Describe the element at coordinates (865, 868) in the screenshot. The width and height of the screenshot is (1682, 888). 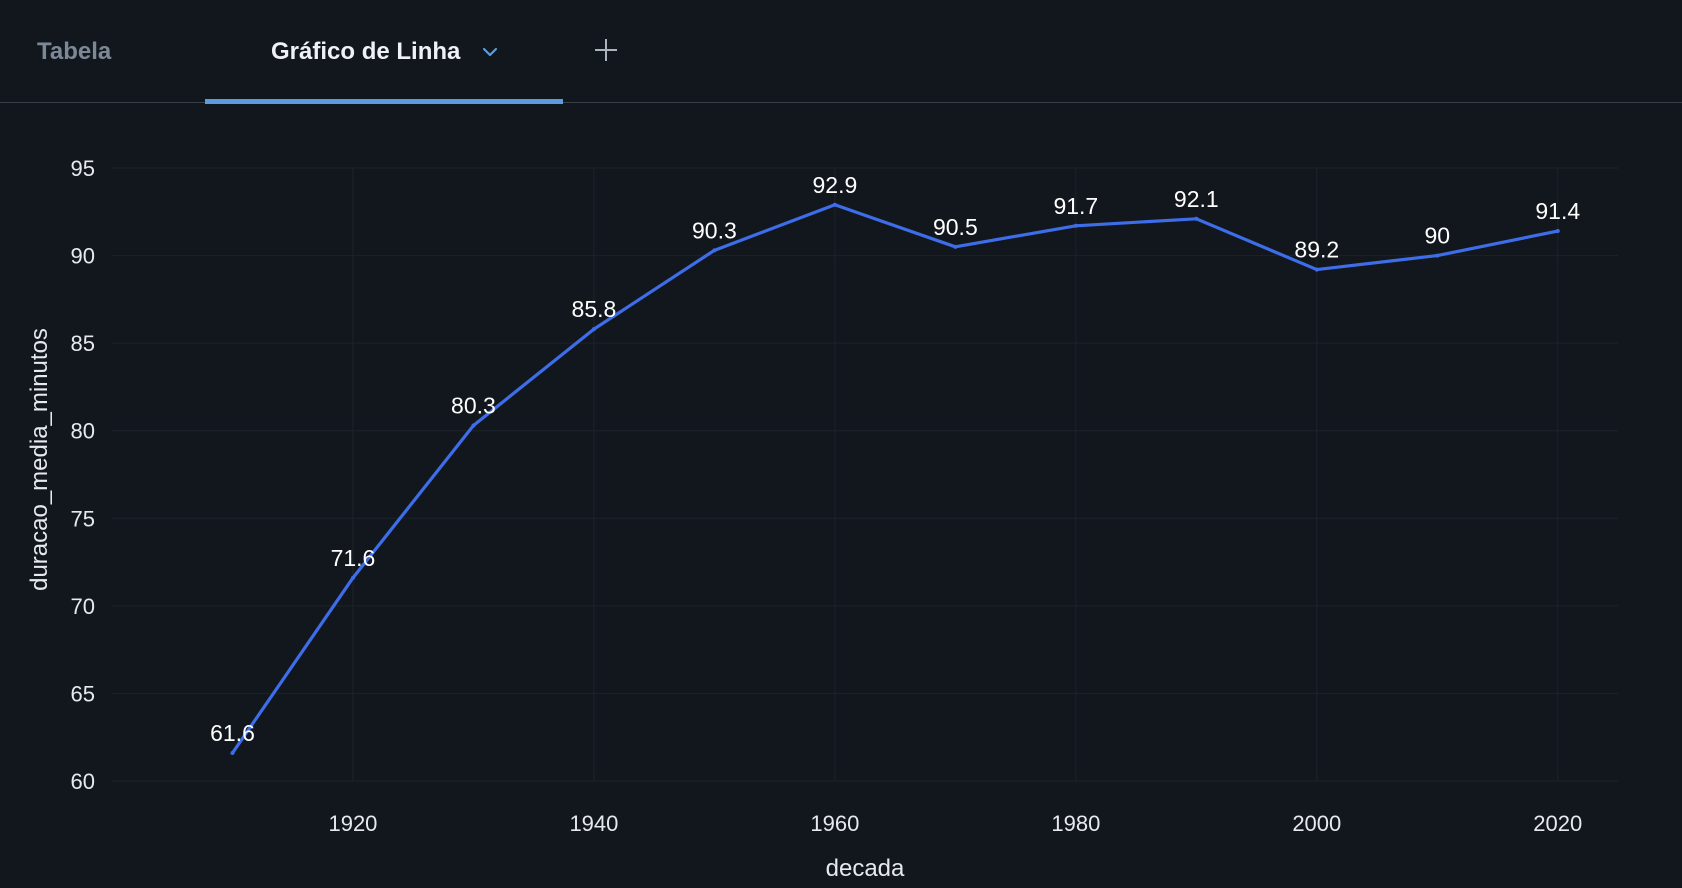
I see `x-axis-title: decada` at that location.